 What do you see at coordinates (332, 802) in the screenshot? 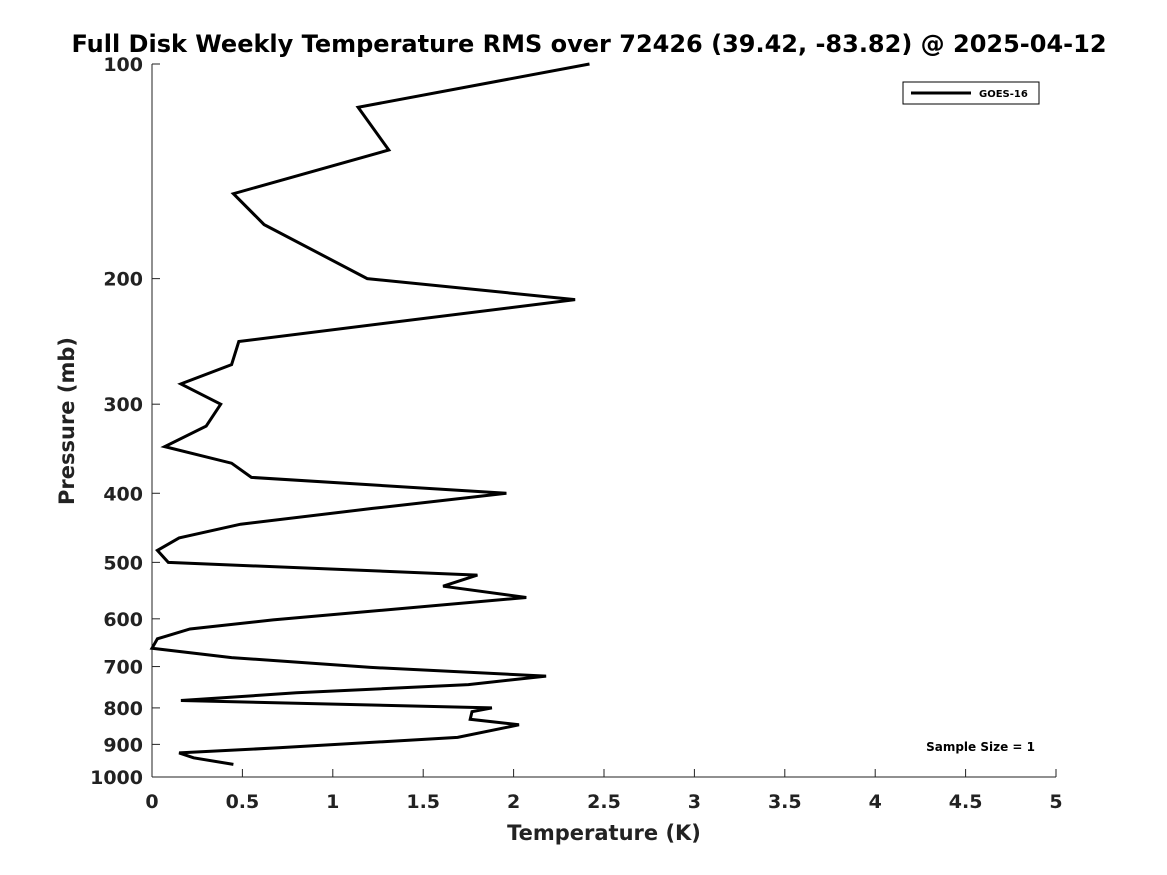
I see `x-tick-label: 1` at bounding box center [332, 802].